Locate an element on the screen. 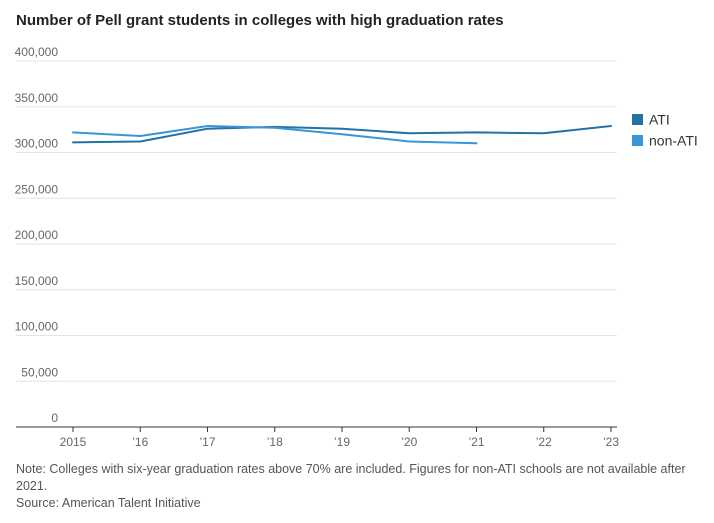 The width and height of the screenshot is (714, 523). legend-swatch-non-ati is located at coordinates (637, 140).